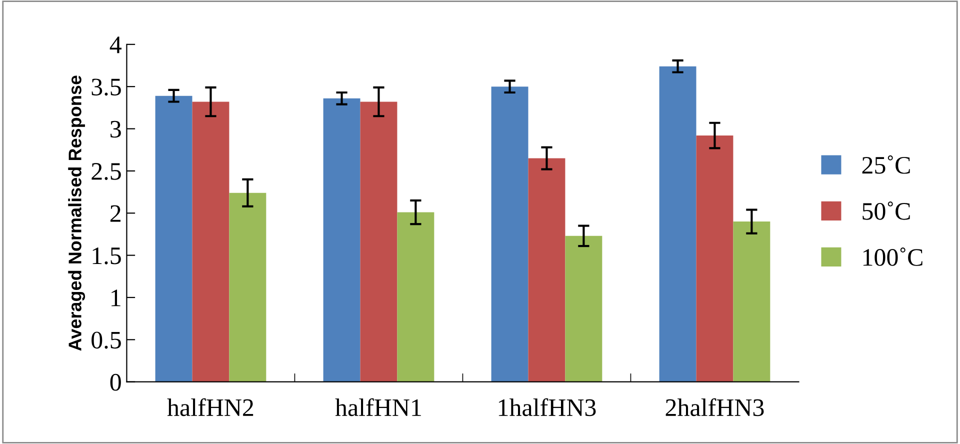 This screenshot has height=444, width=960. I want to click on x-tick-label: halfHN1, so click(378, 407).